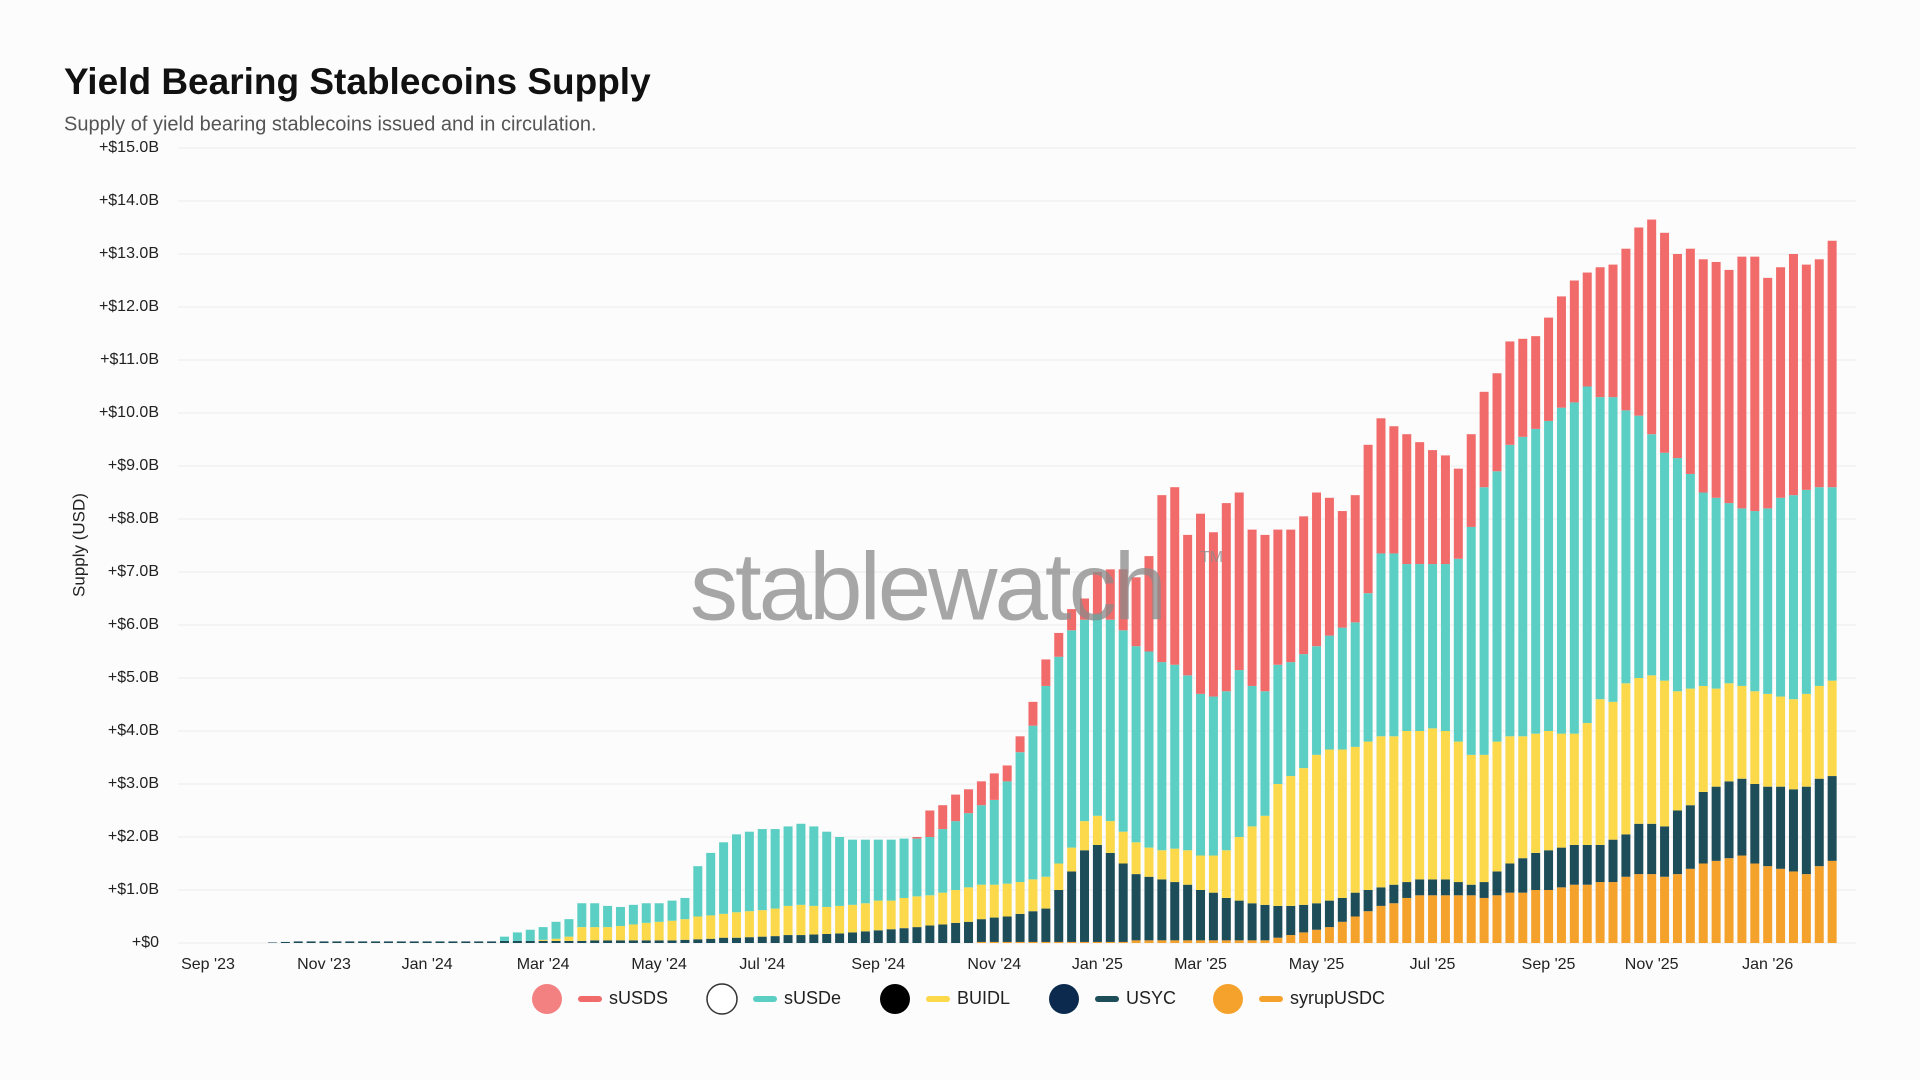  I want to click on y-tick-label: +$6.0B, so click(133, 624).